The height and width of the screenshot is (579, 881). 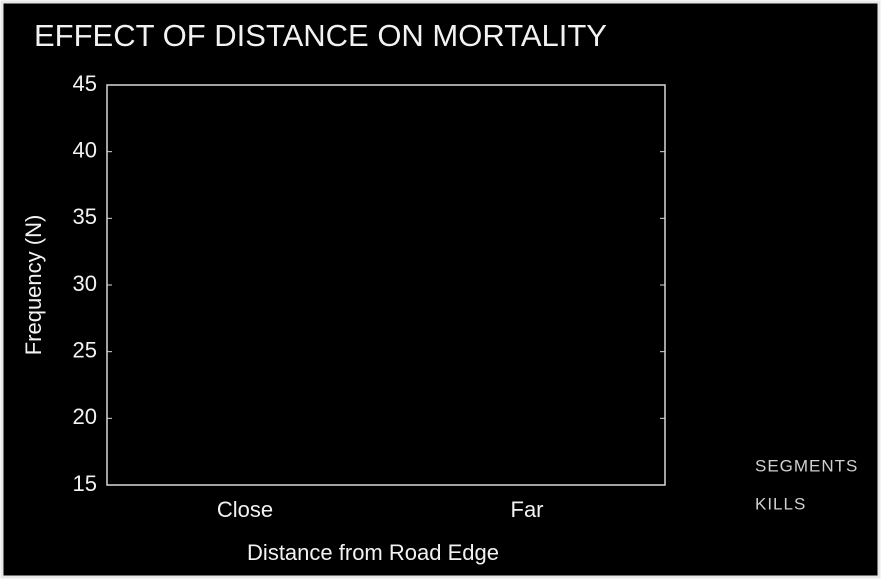 I want to click on x-axis-label: Distance from Road Edge, so click(x=373, y=552).